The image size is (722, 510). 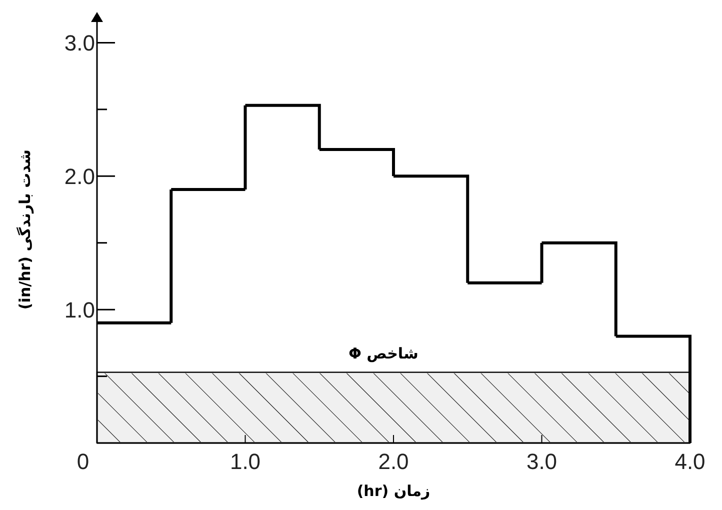 What do you see at coordinates (383, 353) in the screenshot?
I see `band-label: شاخص Φ` at bounding box center [383, 353].